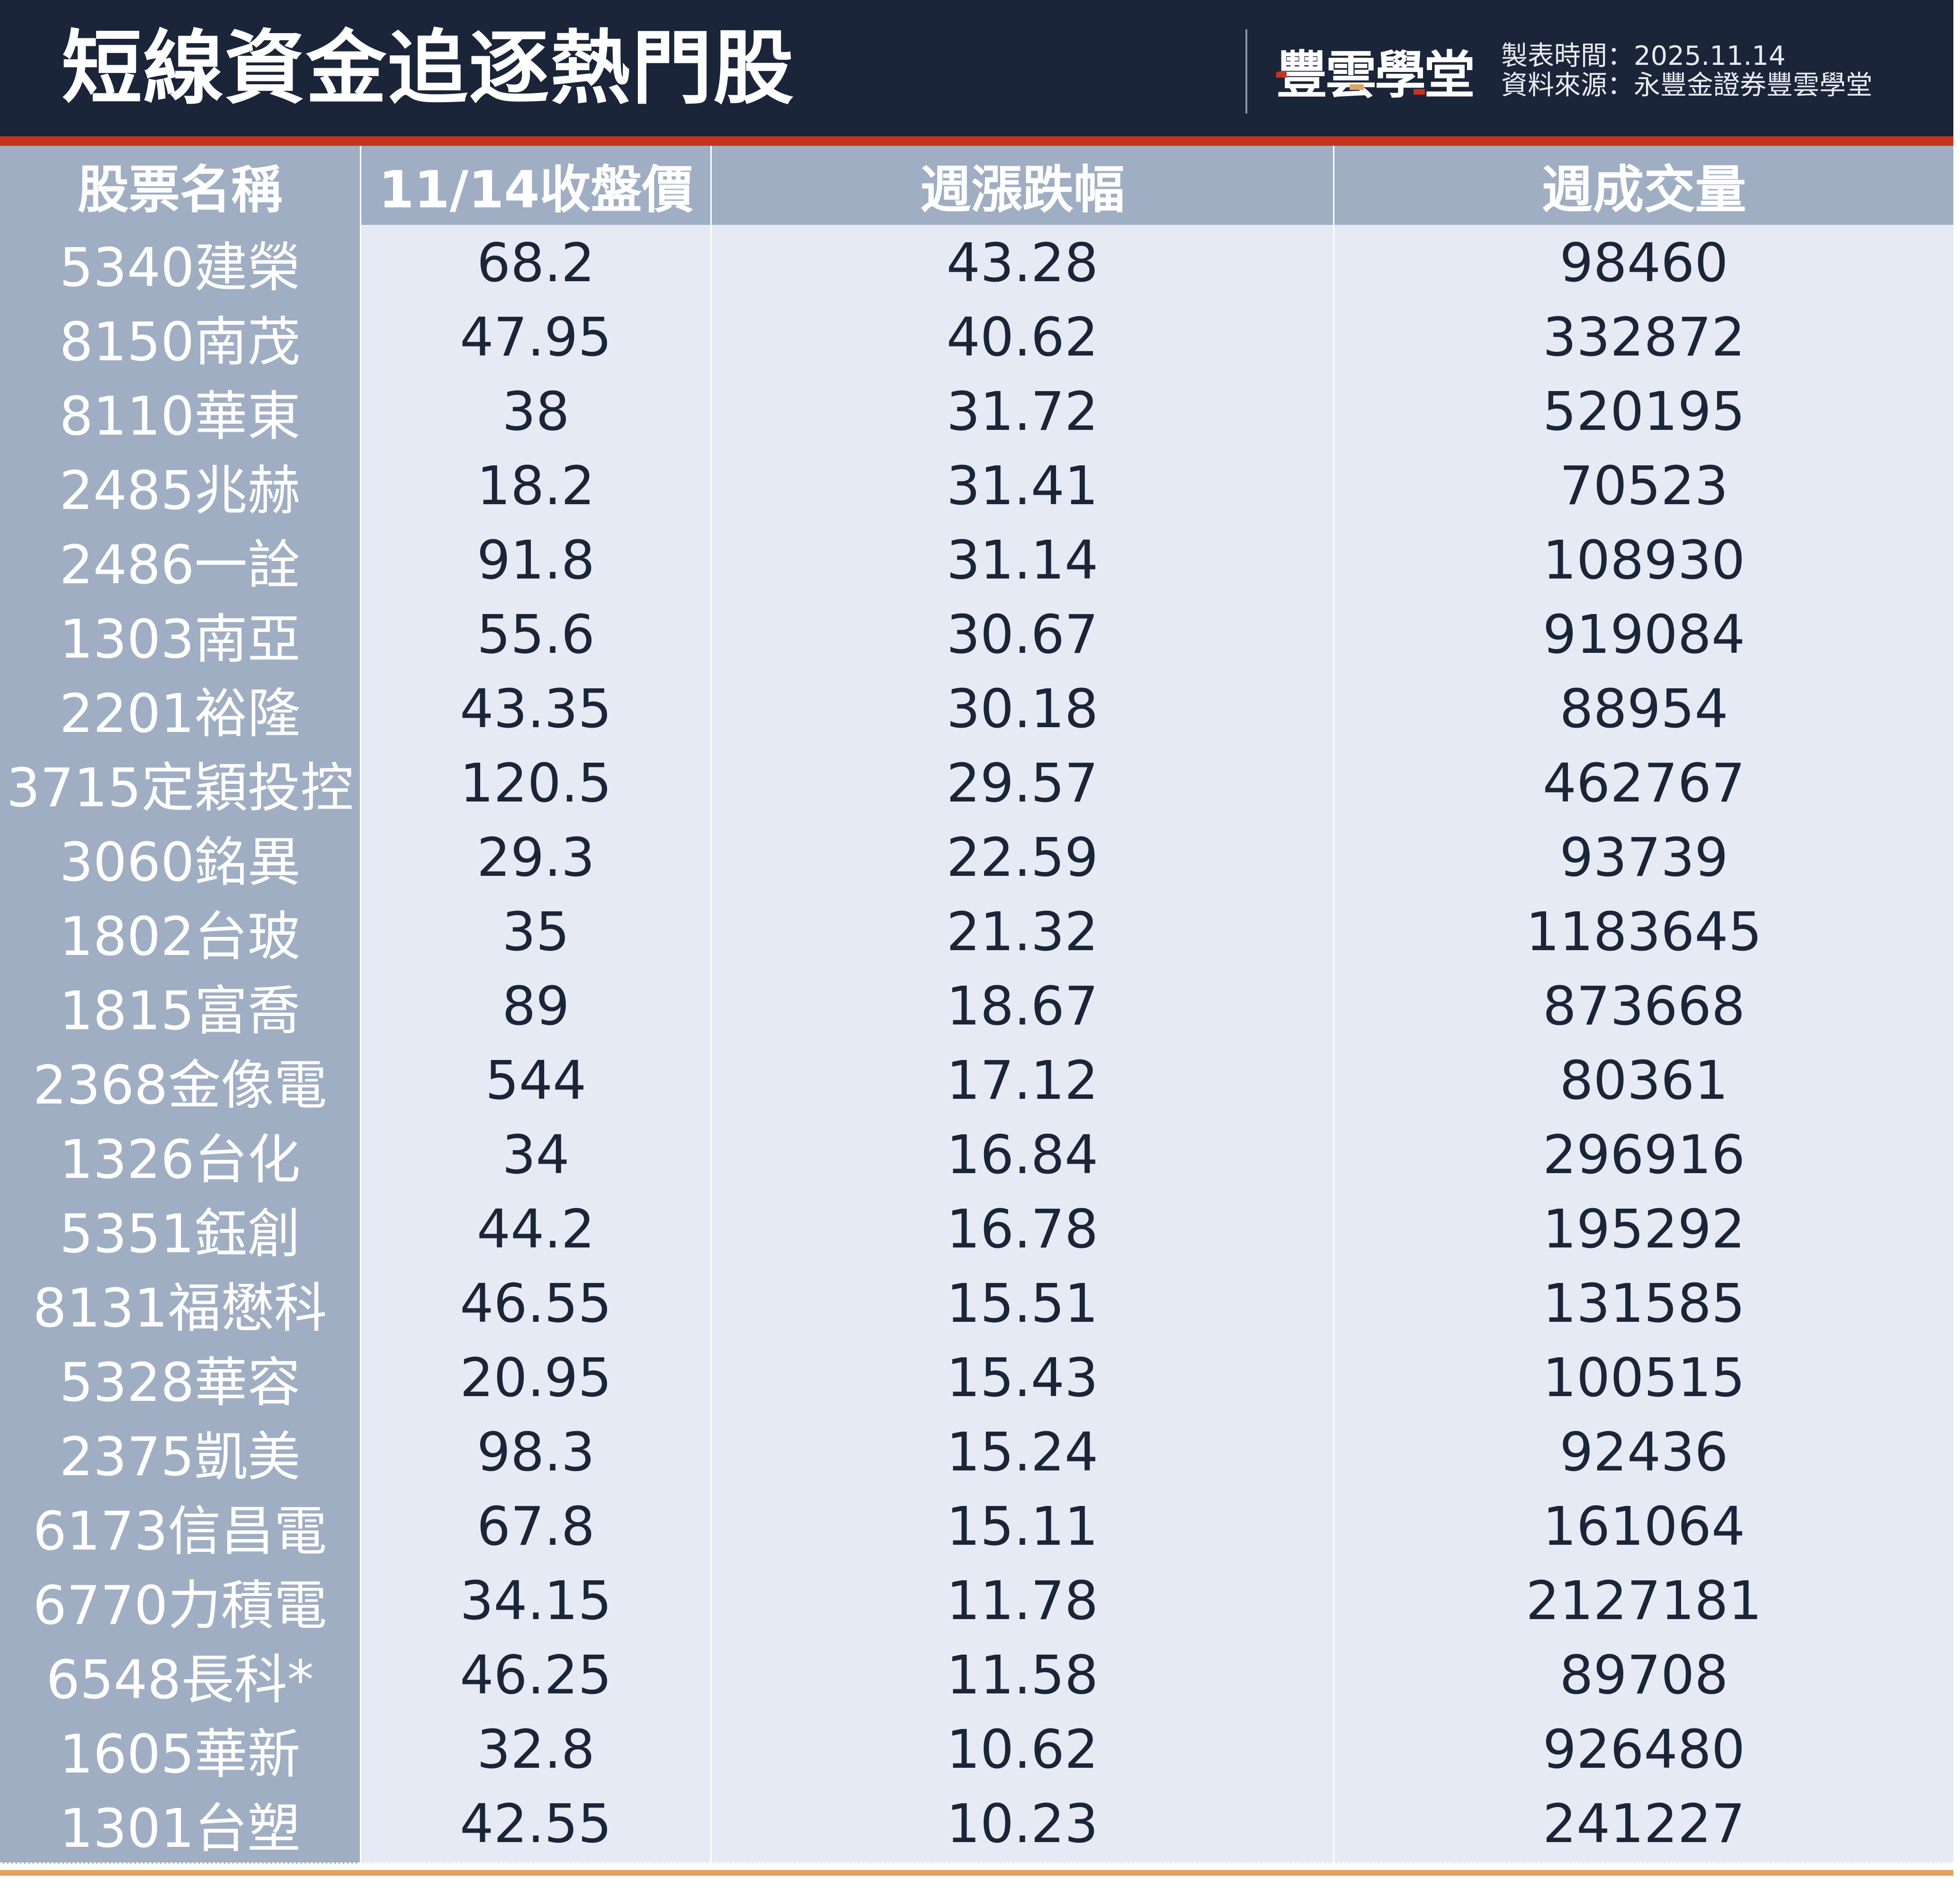 This screenshot has height=1897, width=1960. I want to click on weekly-change-cell: 15.11, so click(1021, 1527).